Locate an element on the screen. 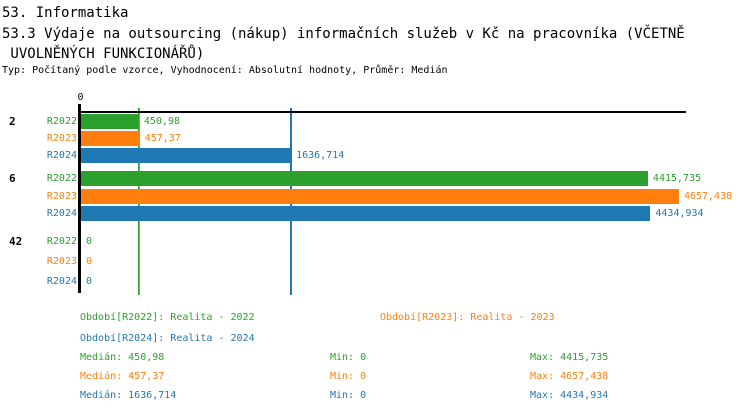 This screenshot has width=750, height=414. stat-max-r2024: Max: 4434,934 is located at coordinates (569, 395).